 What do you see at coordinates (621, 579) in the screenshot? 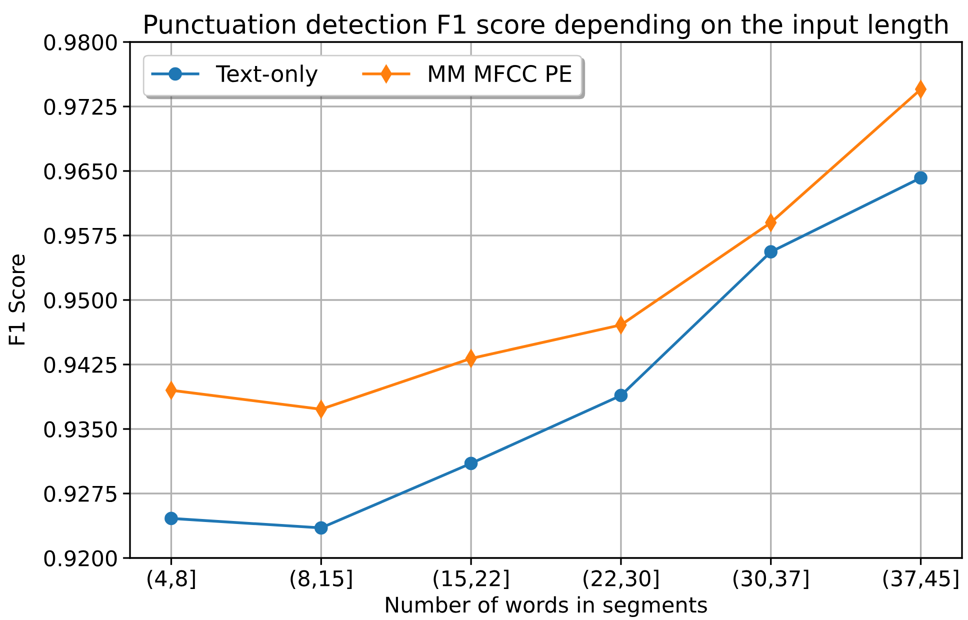
I see `x-tick-label: (22,30]` at bounding box center [621, 579].